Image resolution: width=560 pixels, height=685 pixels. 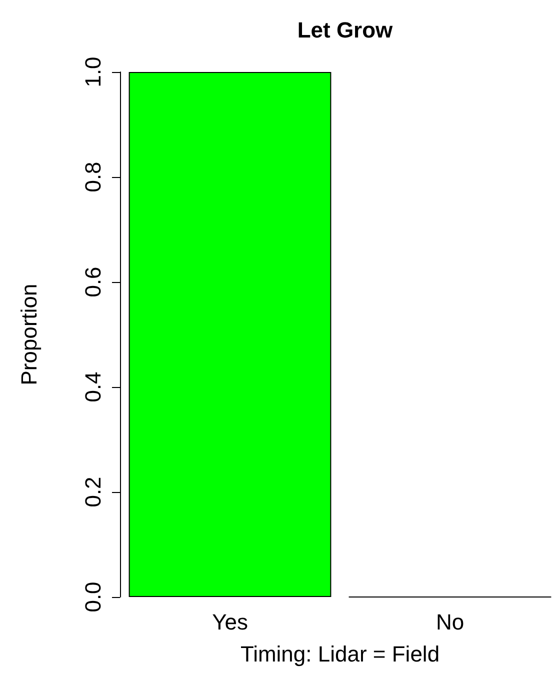 What do you see at coordinates (93, 597) in the screenshot?
I see `y-tick-label: 0.0` at bounding box center [93, 597].